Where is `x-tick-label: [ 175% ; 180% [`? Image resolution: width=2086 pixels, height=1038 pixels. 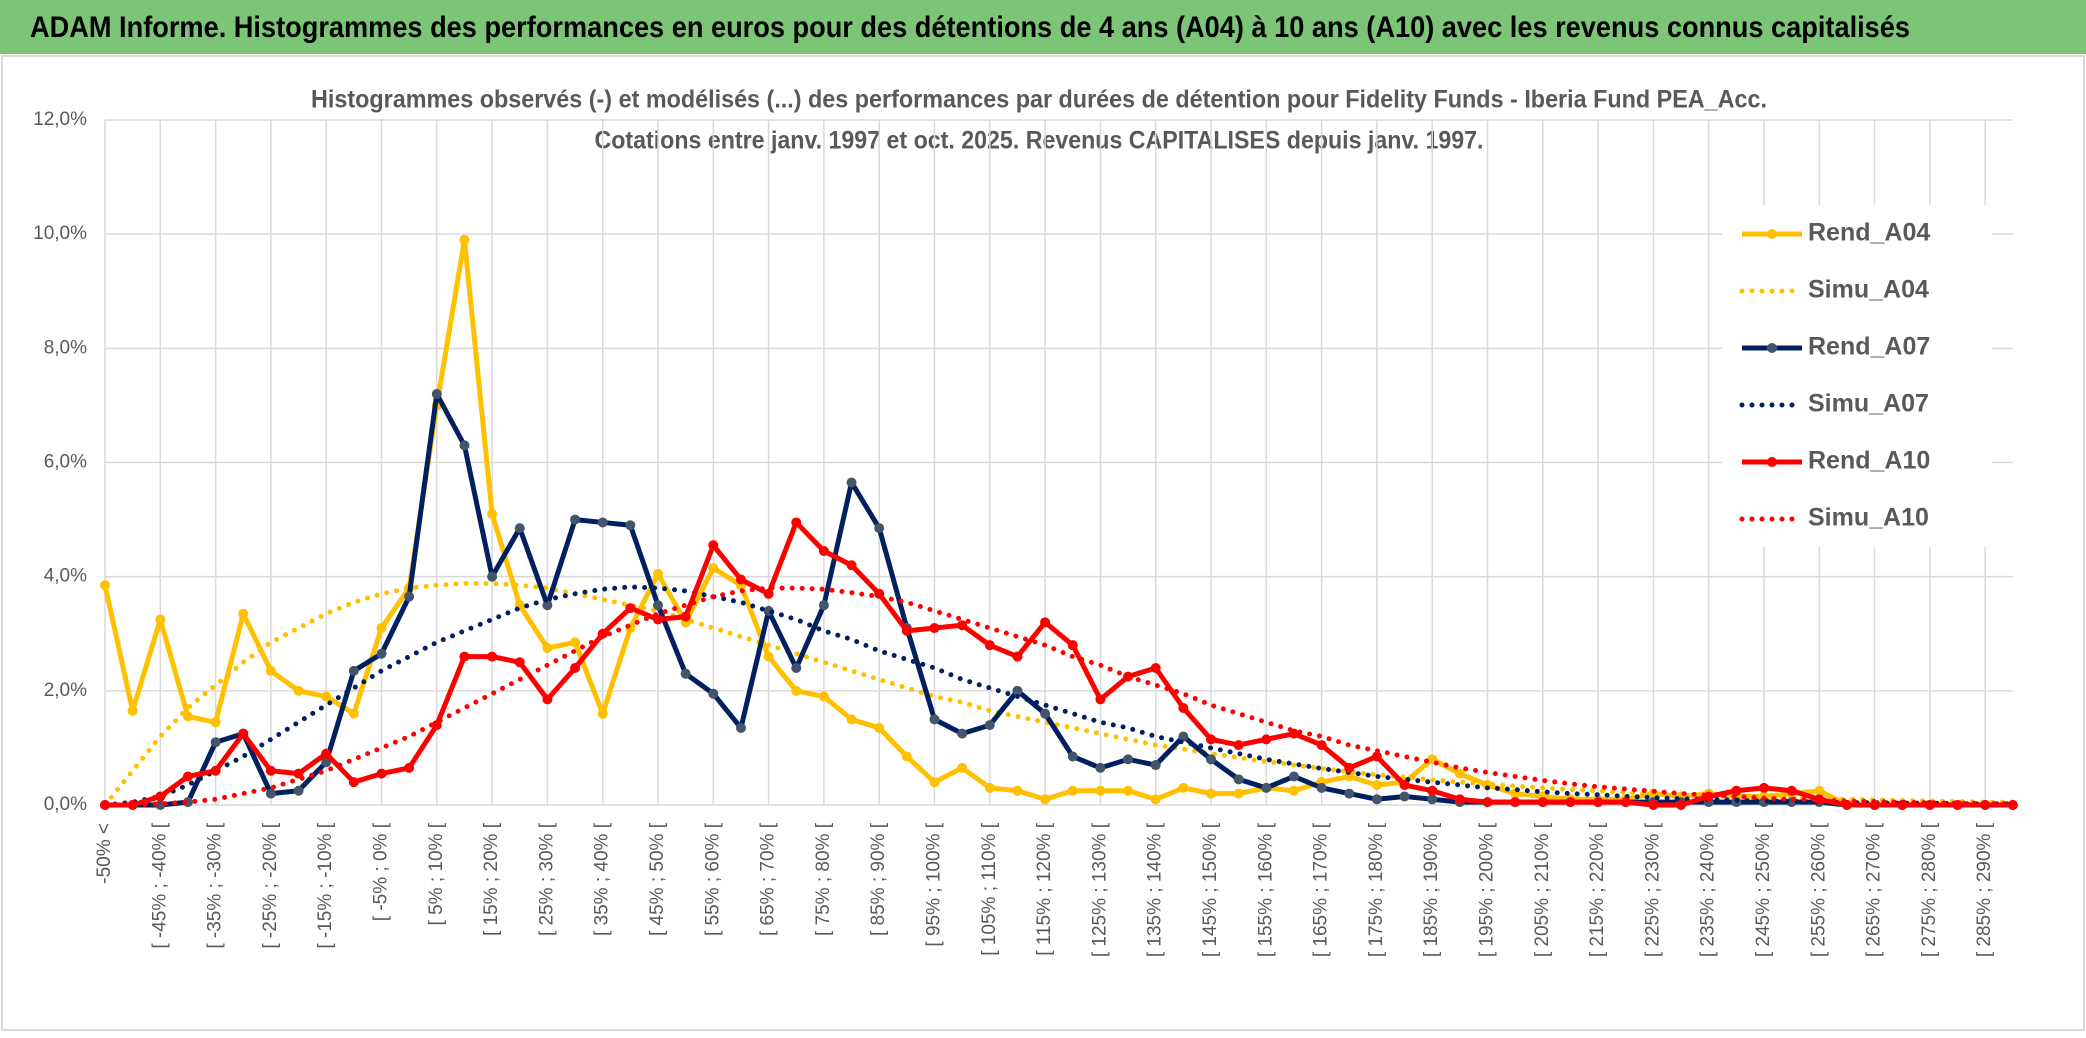
x-tick-label: [ 175% ; 180% [ is located at coordinates (1376, 889).